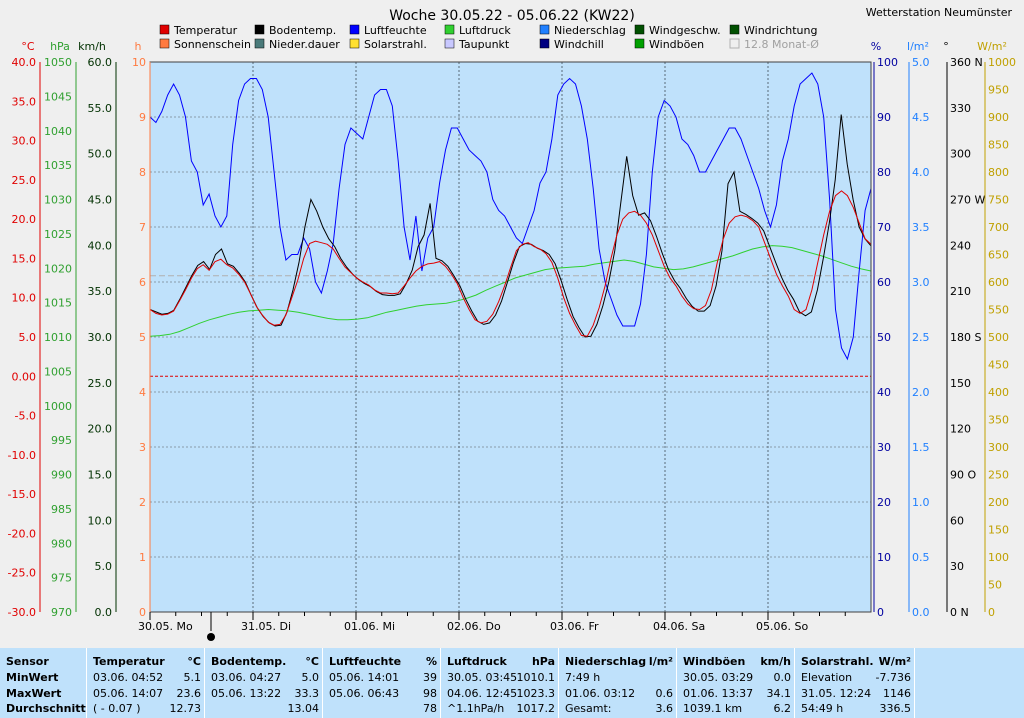 The height and width of the screenshot is (718, 1024). What do you see at coordinates (58, 337) in the screenshot?
I see `tick-label-press: 1010` at bounding box center [58, 337].